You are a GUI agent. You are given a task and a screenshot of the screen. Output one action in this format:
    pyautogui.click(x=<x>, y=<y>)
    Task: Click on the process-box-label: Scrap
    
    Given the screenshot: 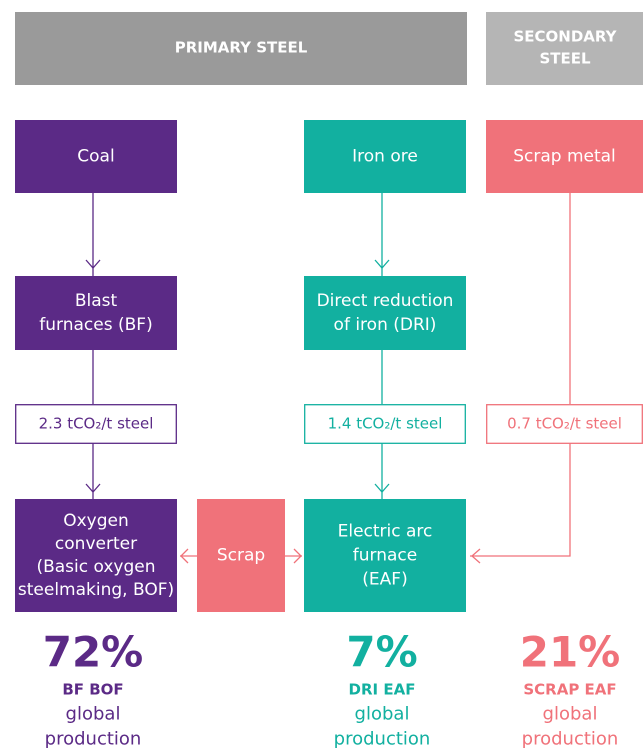 What is the action you would take?
    pyautogui.click(x=241, y=556)
    